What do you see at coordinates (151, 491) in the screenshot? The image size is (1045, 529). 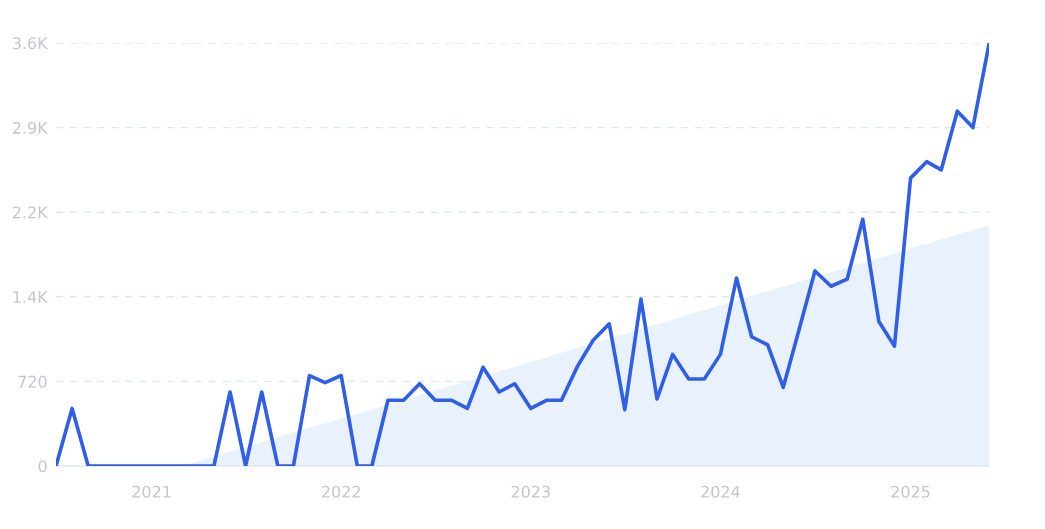 I see `x-tick-label: 2021` at bounding box center [151, 491].